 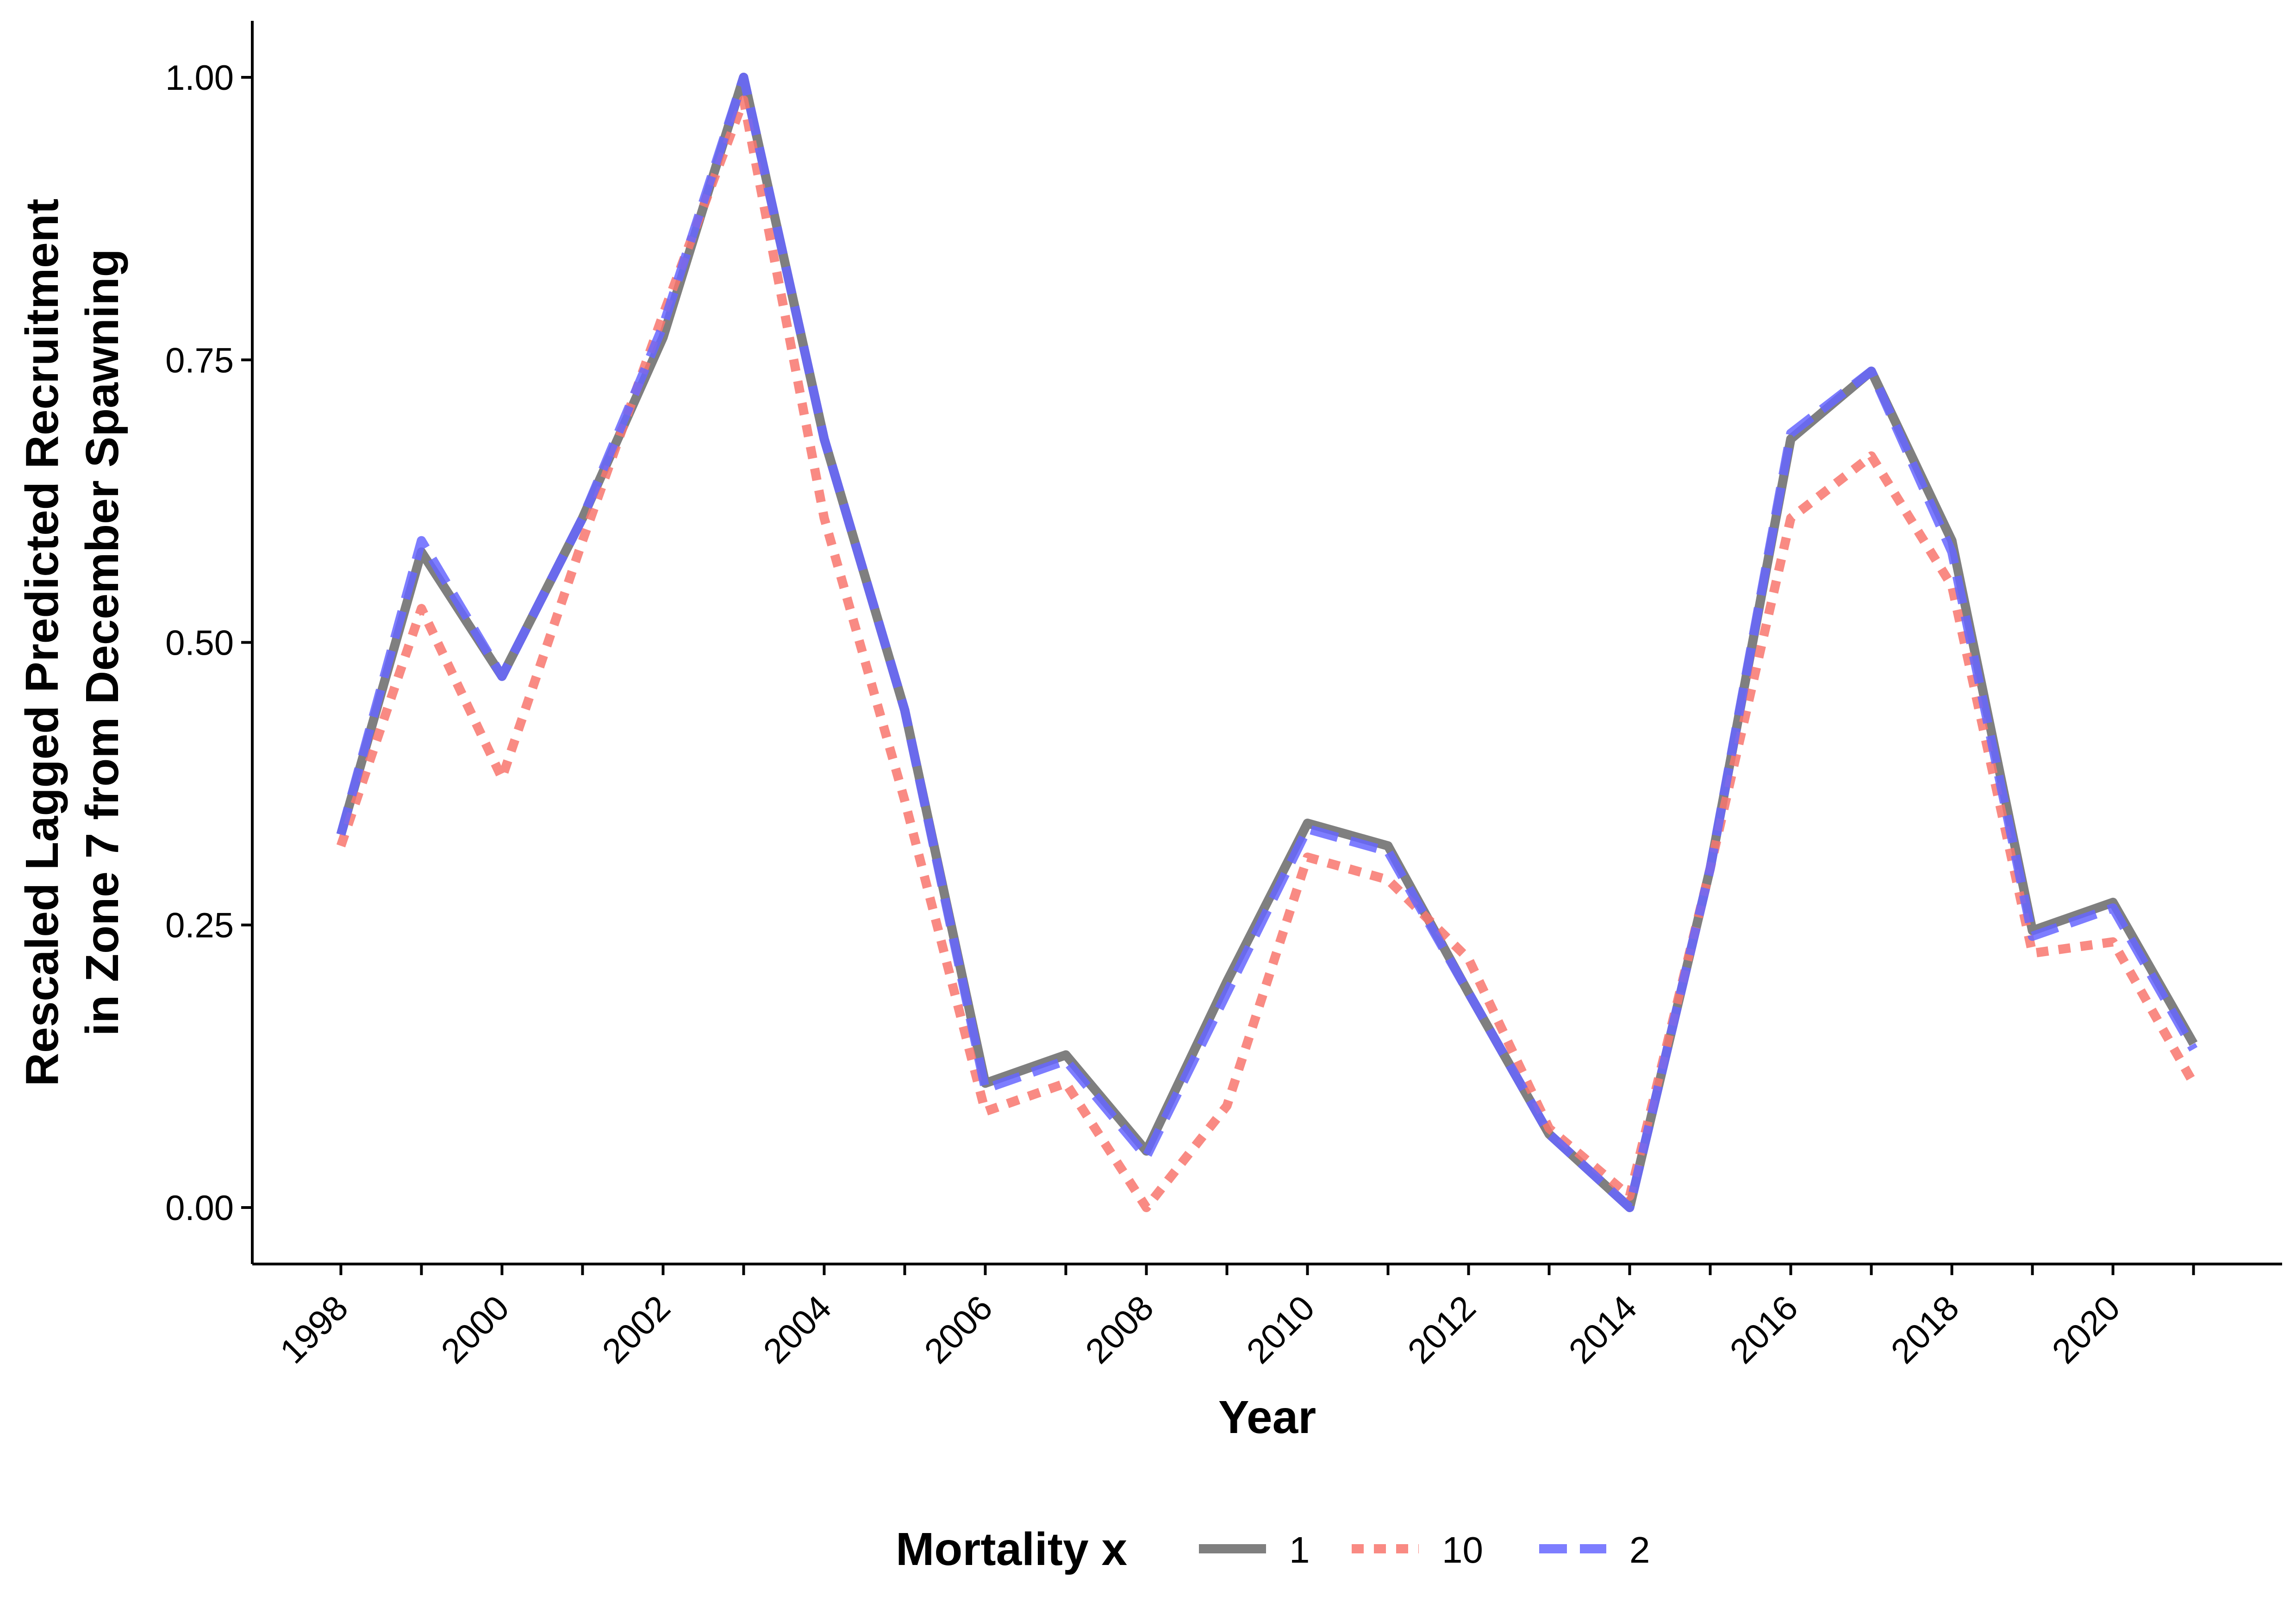 What do you see at coordinates (475, 1329) in the screenshot?
I see `x-tick-label: 2000` at bounding box center [475, 1329].